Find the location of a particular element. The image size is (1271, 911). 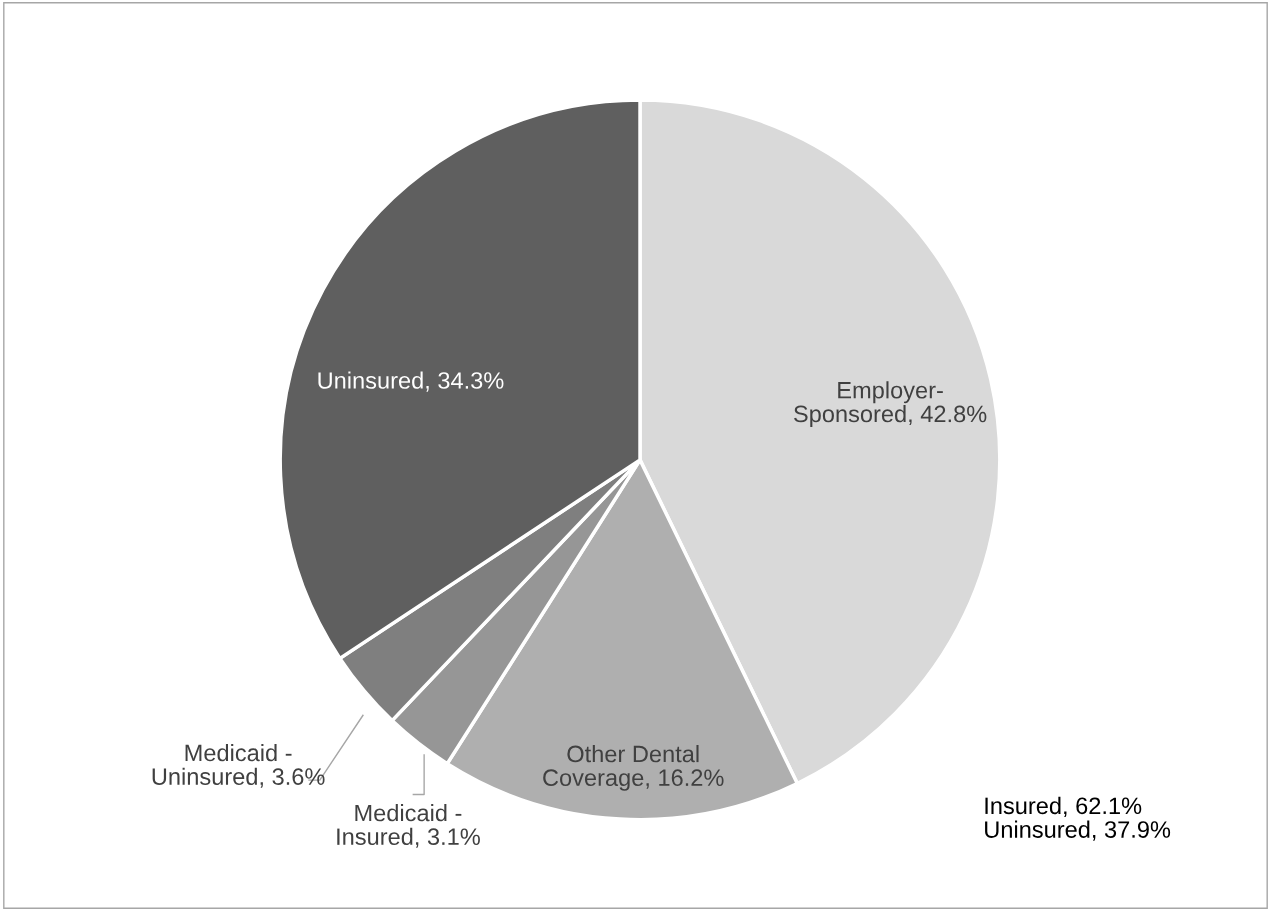

slice-label: Other Dental Coverage, 16.2% is located at coordinates (633, 768).